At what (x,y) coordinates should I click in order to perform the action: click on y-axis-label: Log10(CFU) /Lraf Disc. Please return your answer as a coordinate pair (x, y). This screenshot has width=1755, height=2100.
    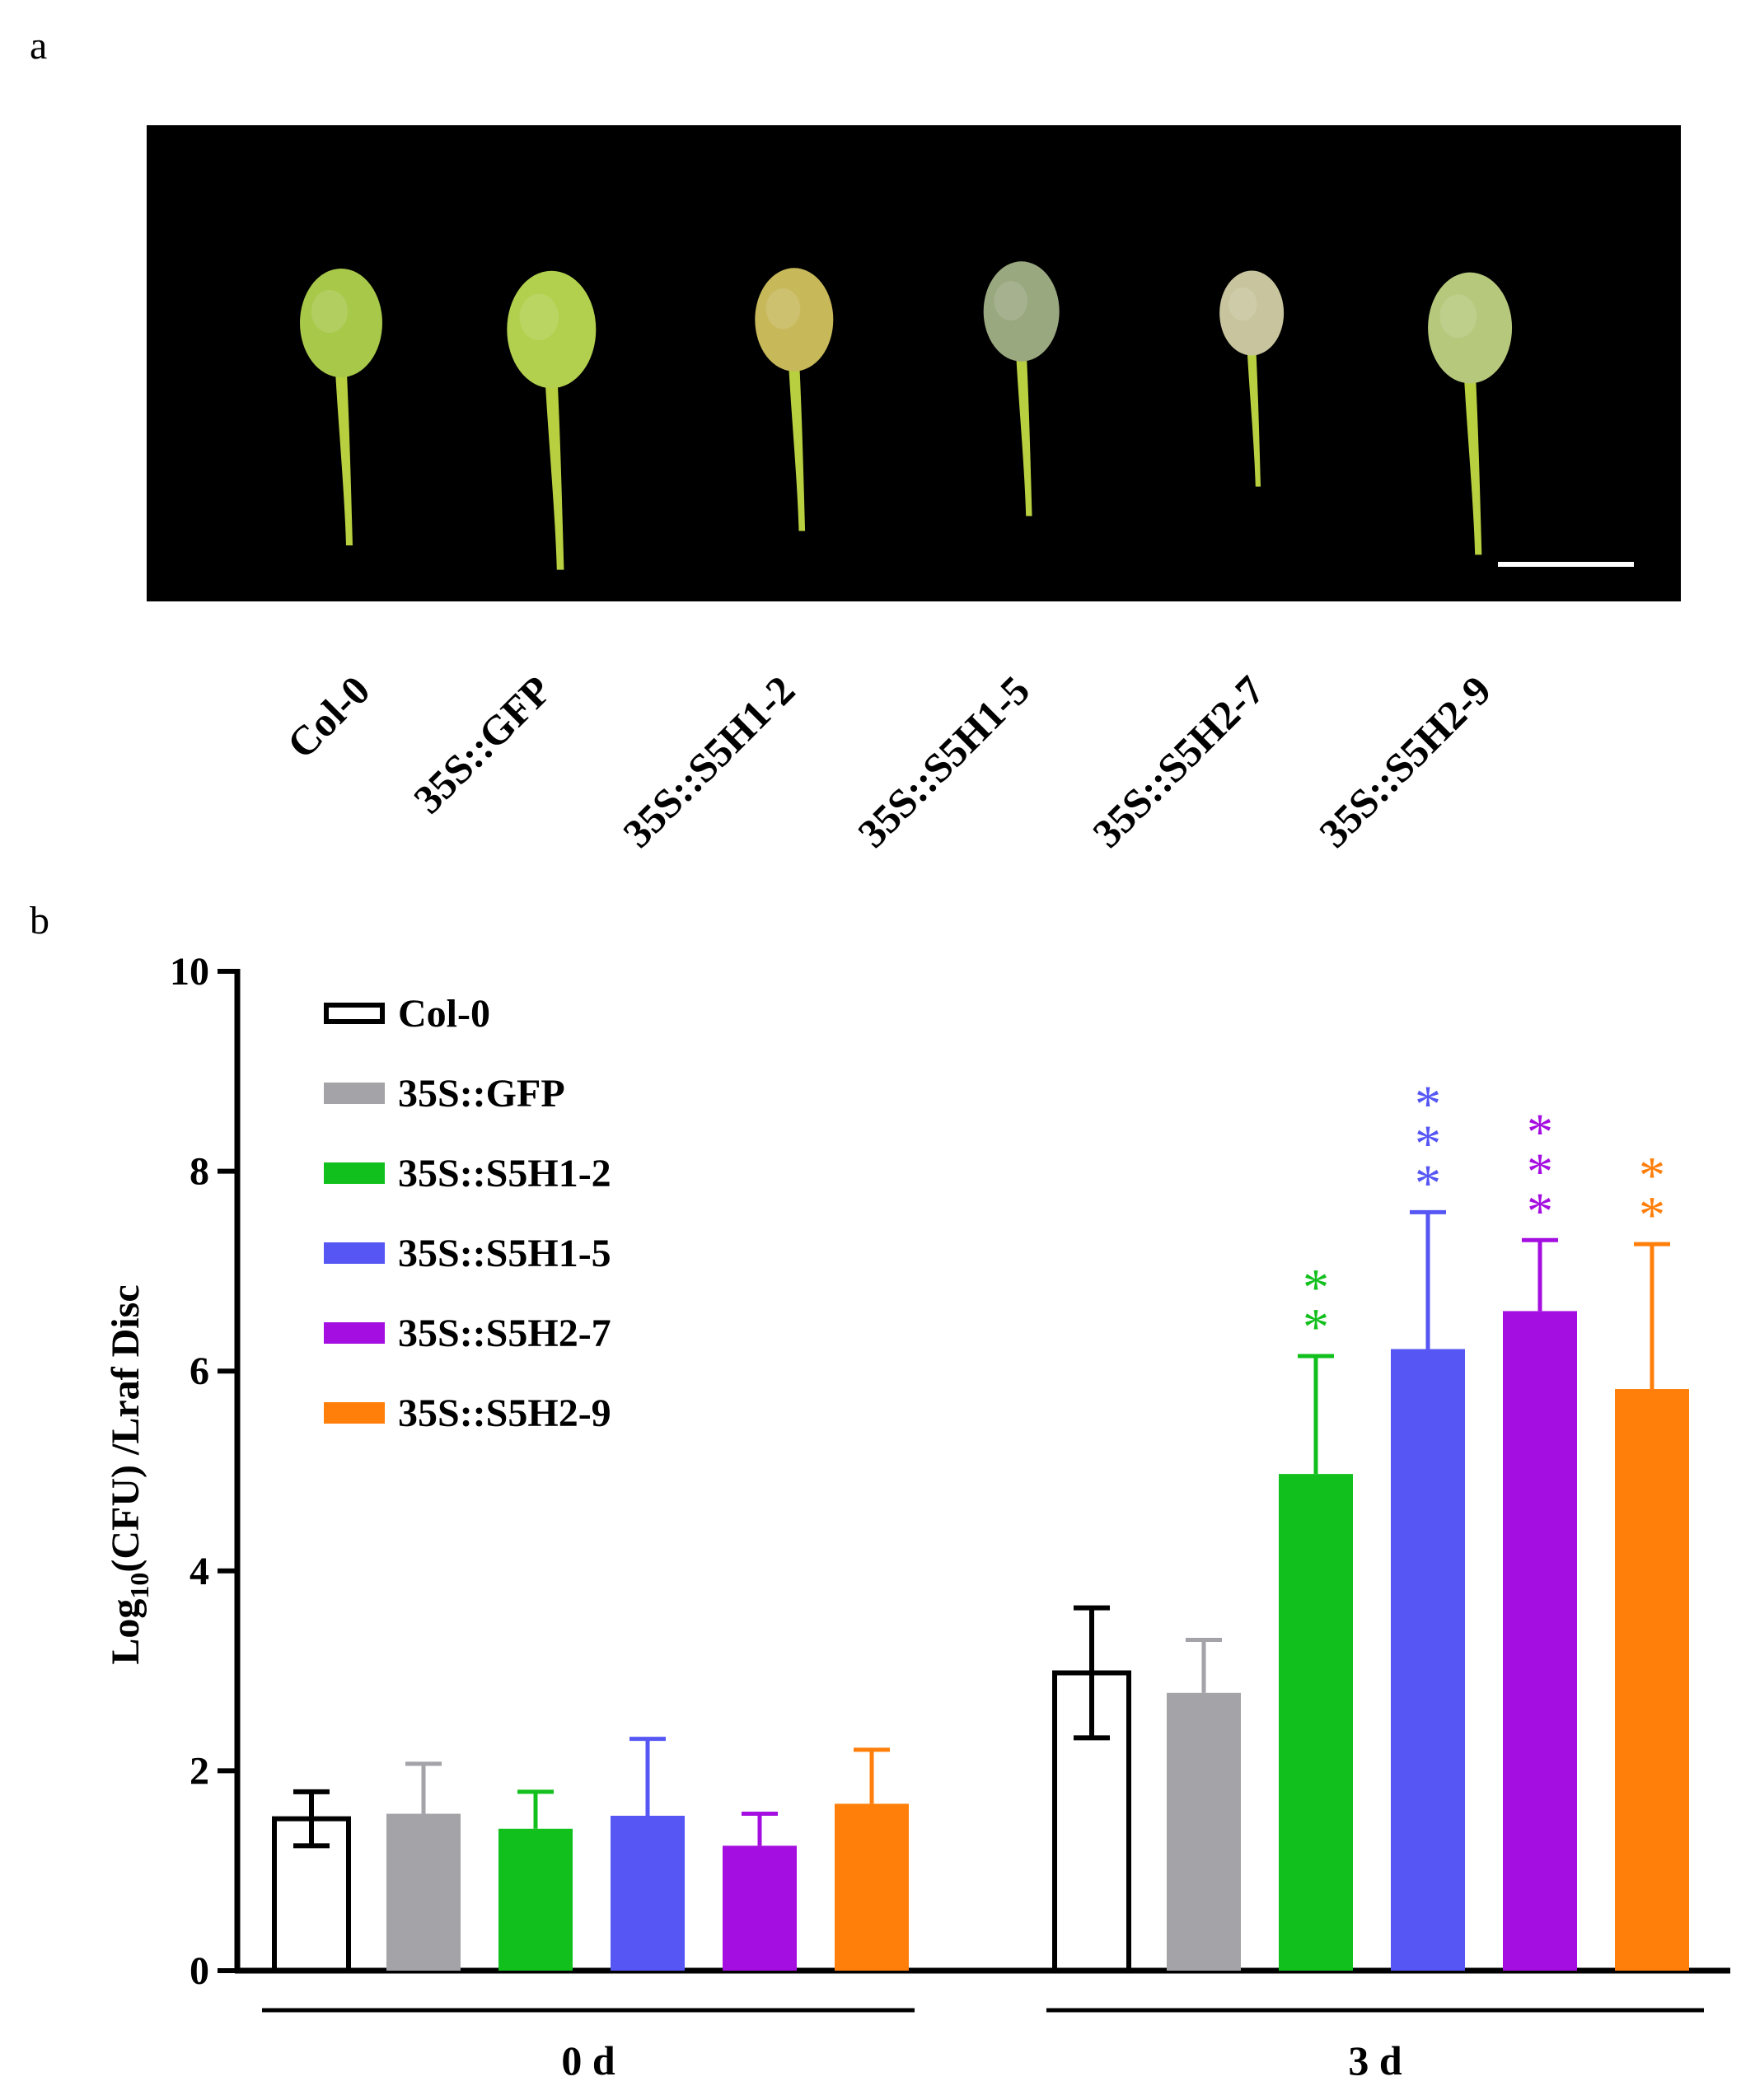
    Looking at the image, I should click on (129, 1474).